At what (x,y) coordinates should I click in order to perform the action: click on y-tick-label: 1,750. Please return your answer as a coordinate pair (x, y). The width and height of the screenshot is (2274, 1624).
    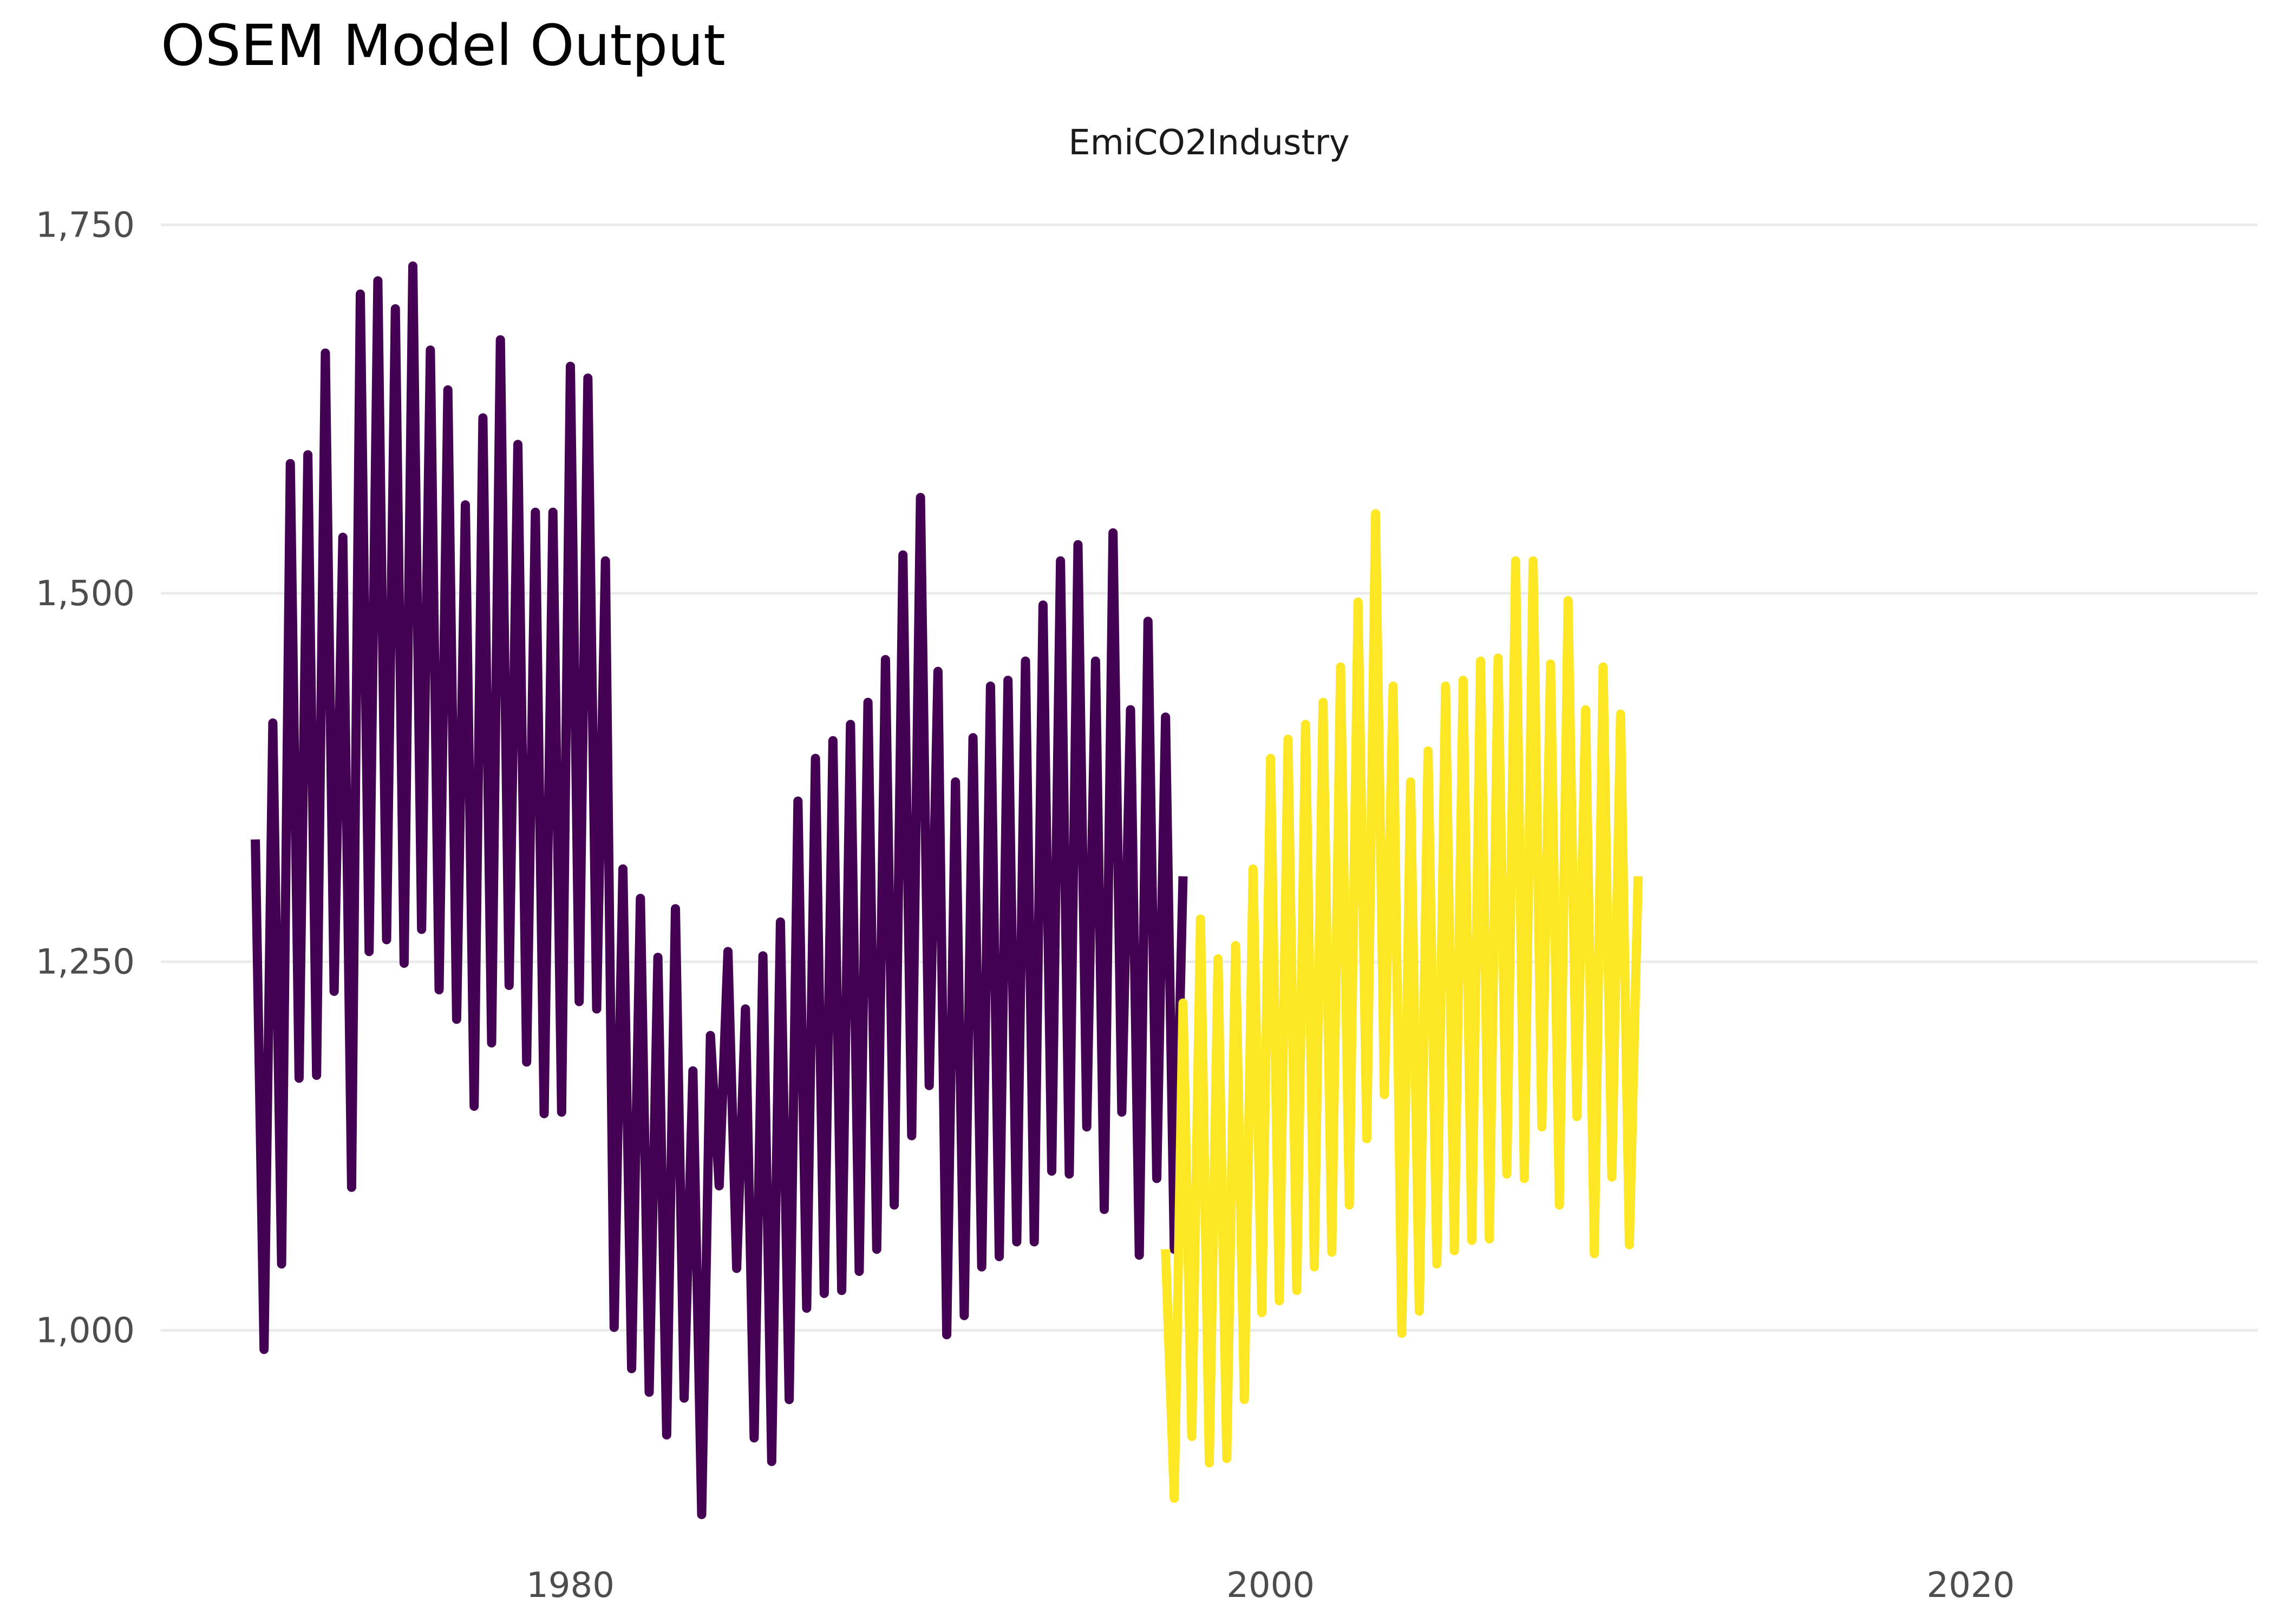
    Looking at the image, I should click on (86, 225).